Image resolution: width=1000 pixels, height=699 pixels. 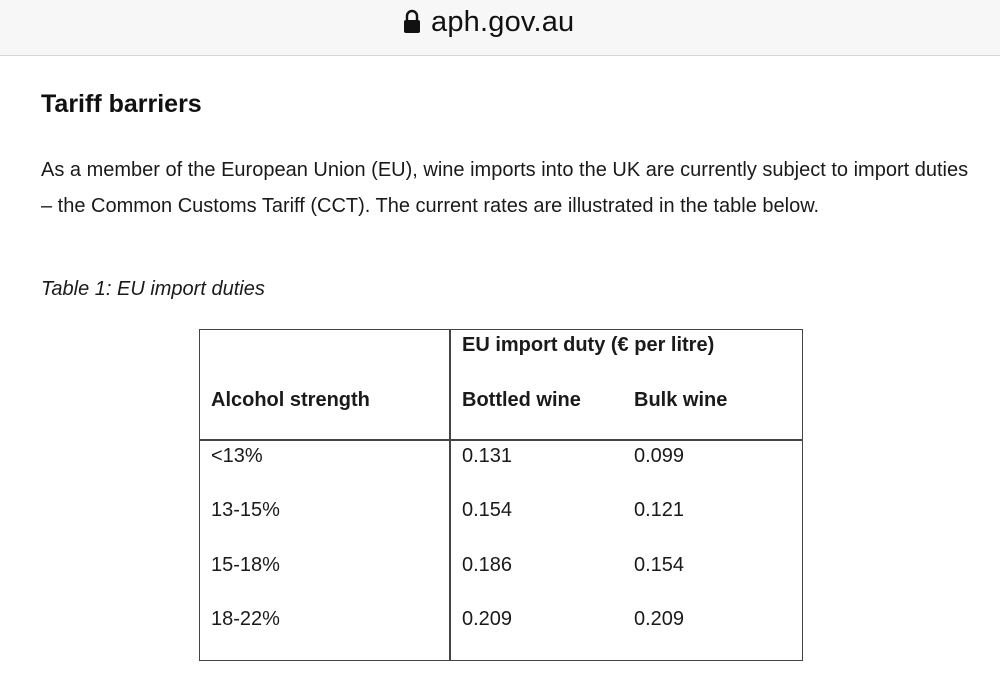 I want to click on table-divider-vertical, so click(x=450, y=495).